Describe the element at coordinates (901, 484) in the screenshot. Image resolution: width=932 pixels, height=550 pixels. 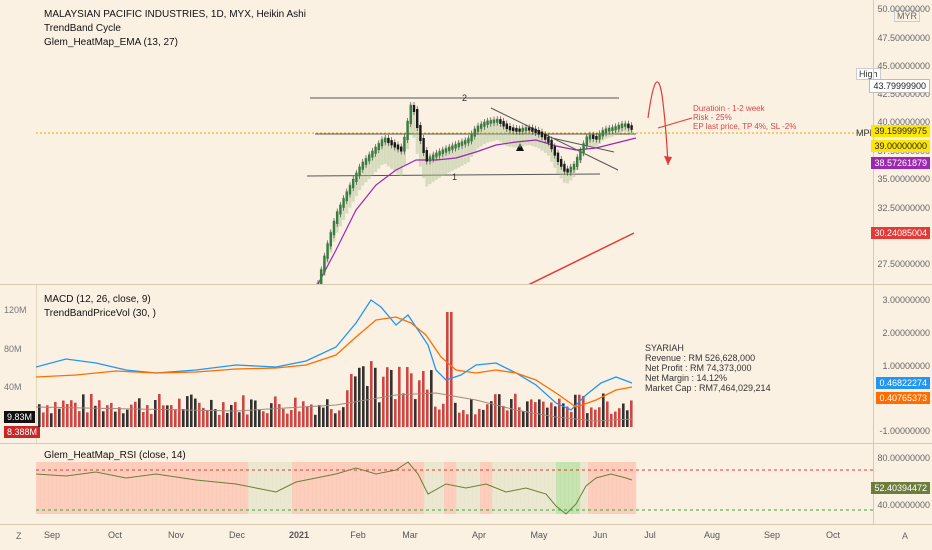
I see `rsi-scale: 80.00000000 40.00000000 52.40394472` at that location.